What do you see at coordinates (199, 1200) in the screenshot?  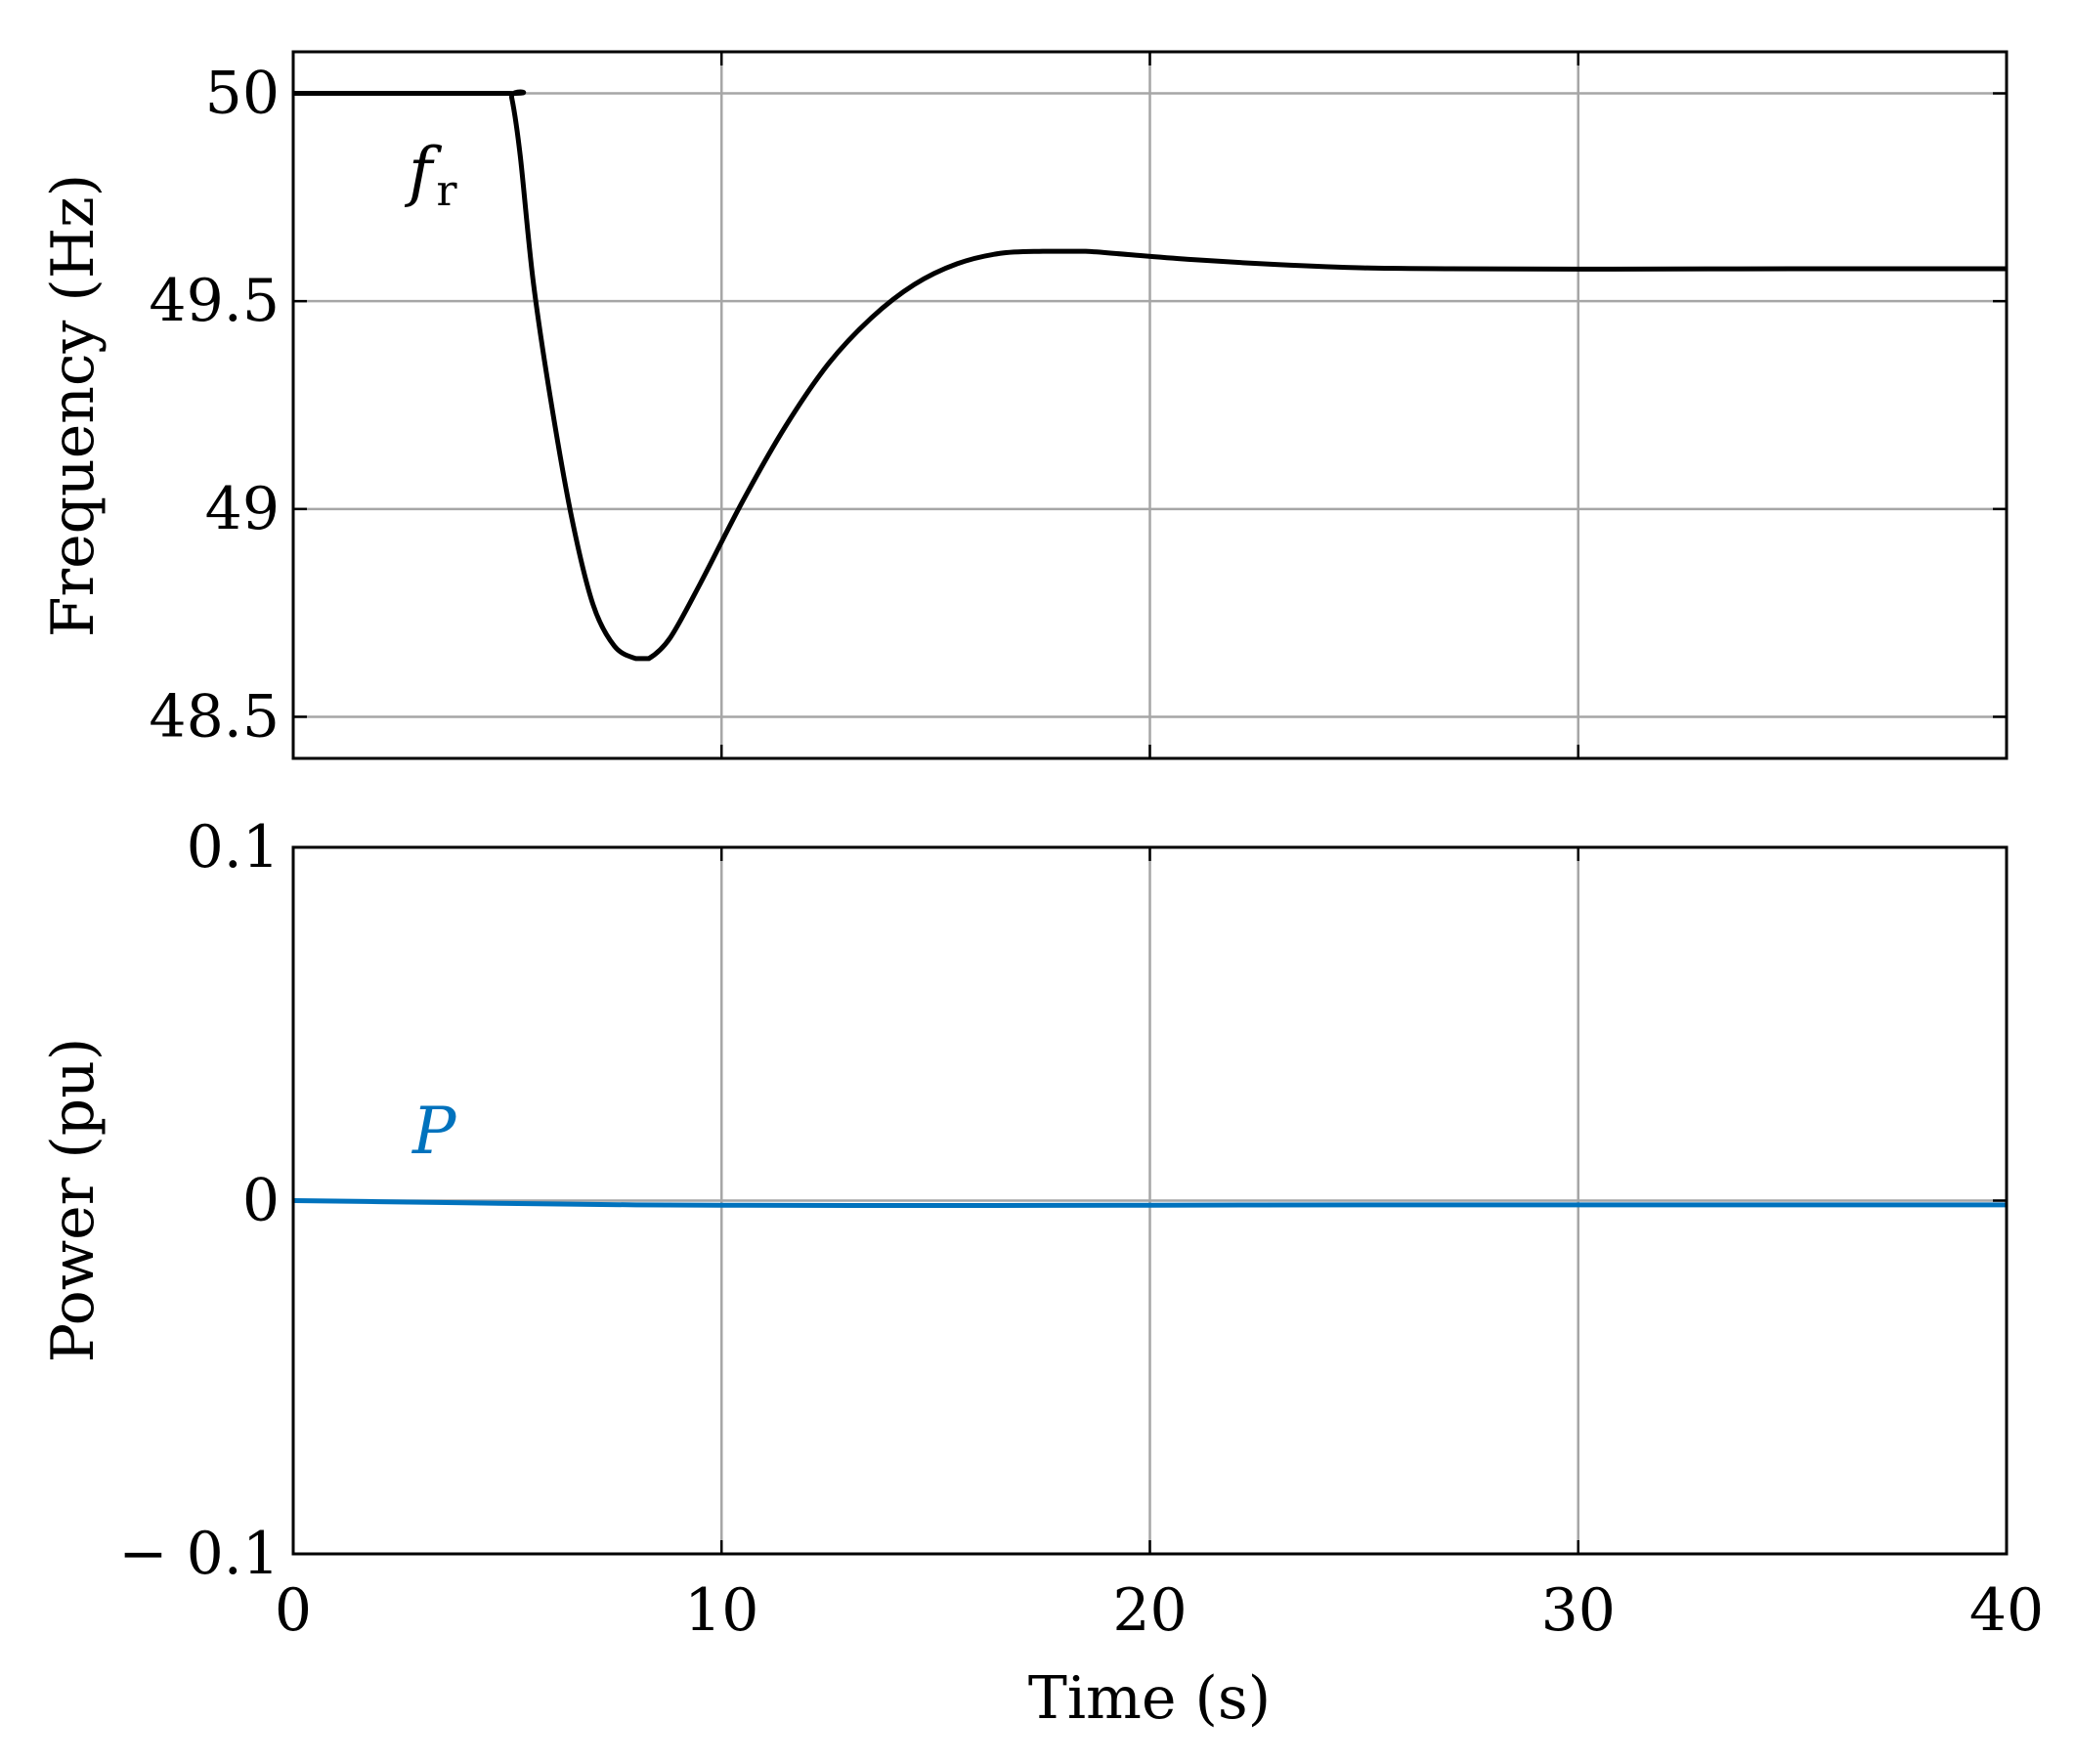 I see `power-y-tick-labels: − 0.1 0 0.1` at bounding box center [199, 1200].